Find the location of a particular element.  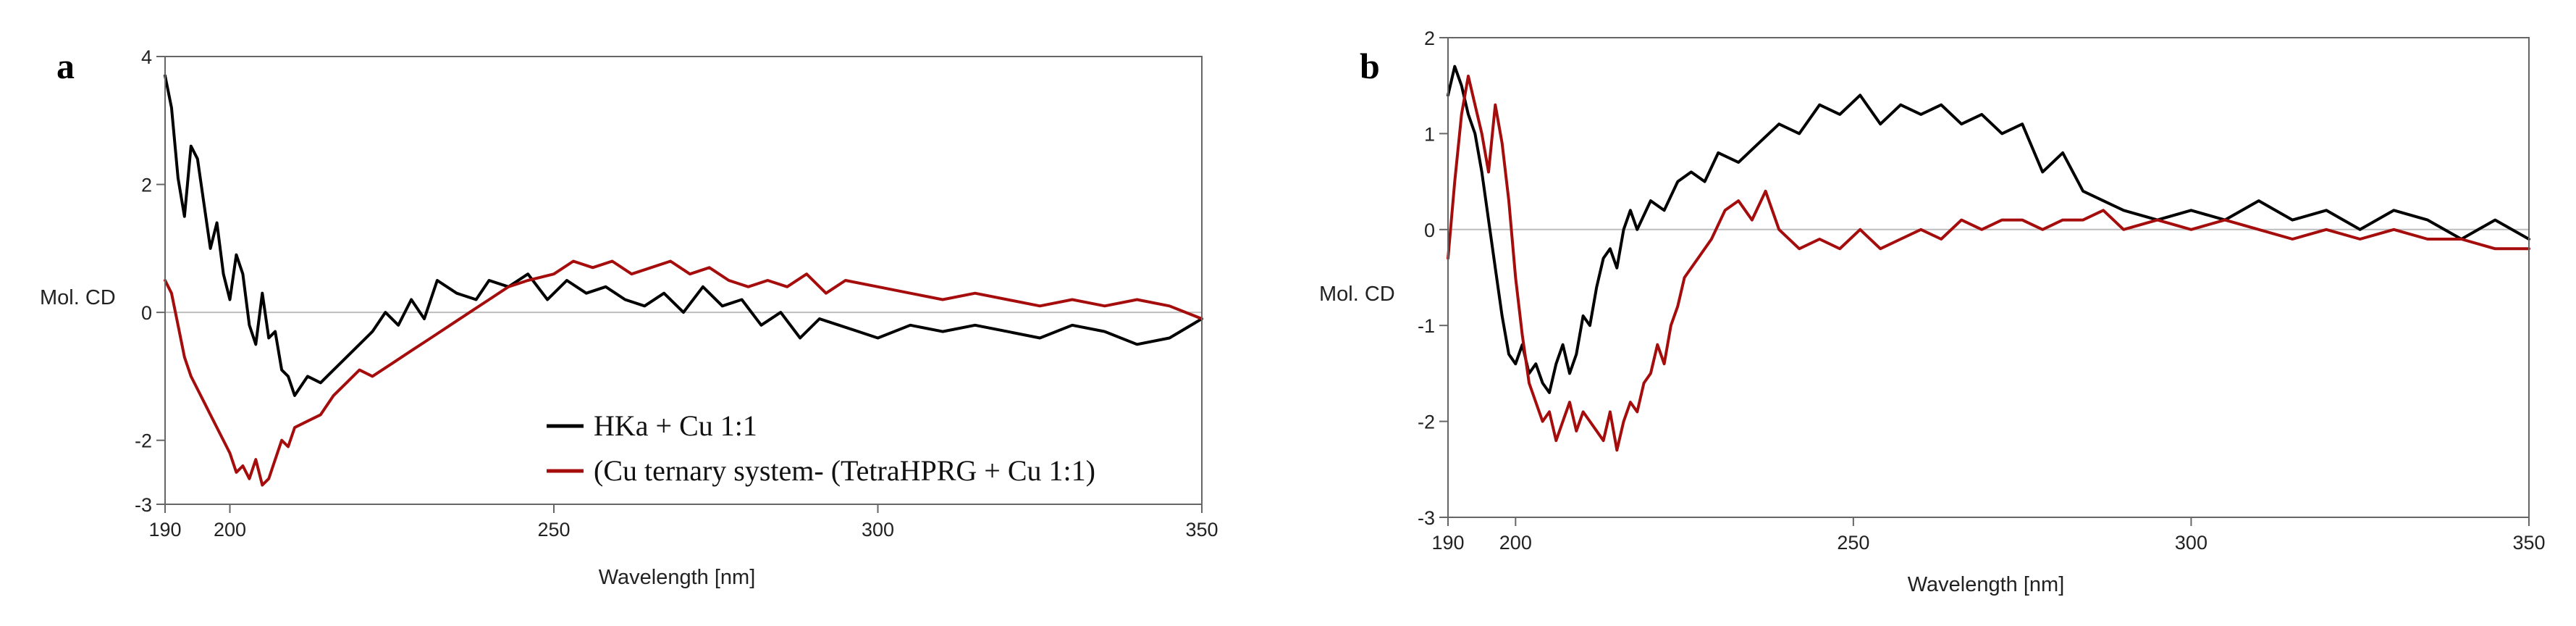

x-ticks-a: 190 200 250 300 350 is located at coordinates (683, 522).